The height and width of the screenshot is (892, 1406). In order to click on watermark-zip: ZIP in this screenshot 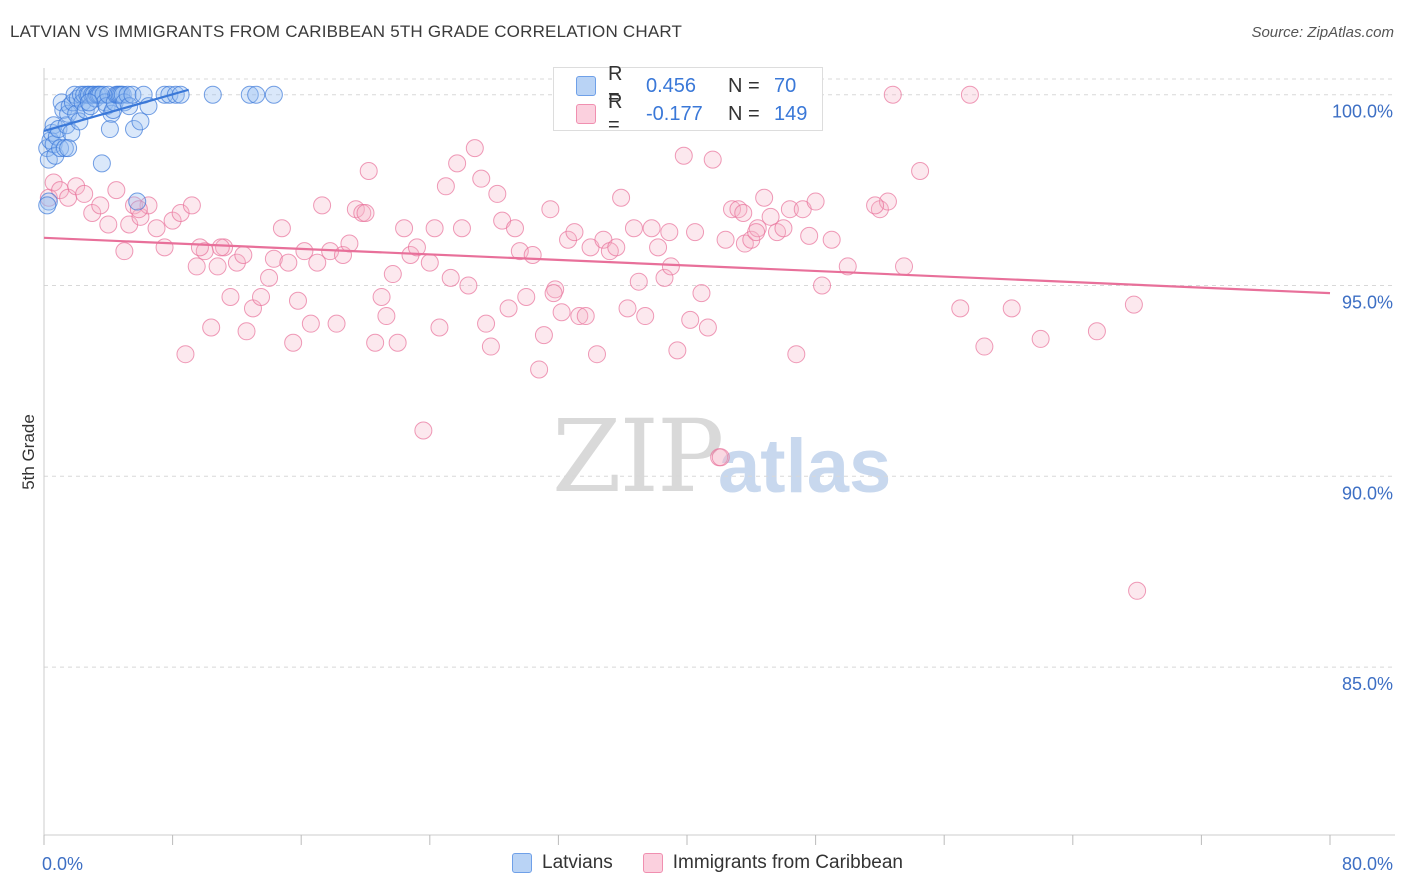, I will do `click(638, 456)`.